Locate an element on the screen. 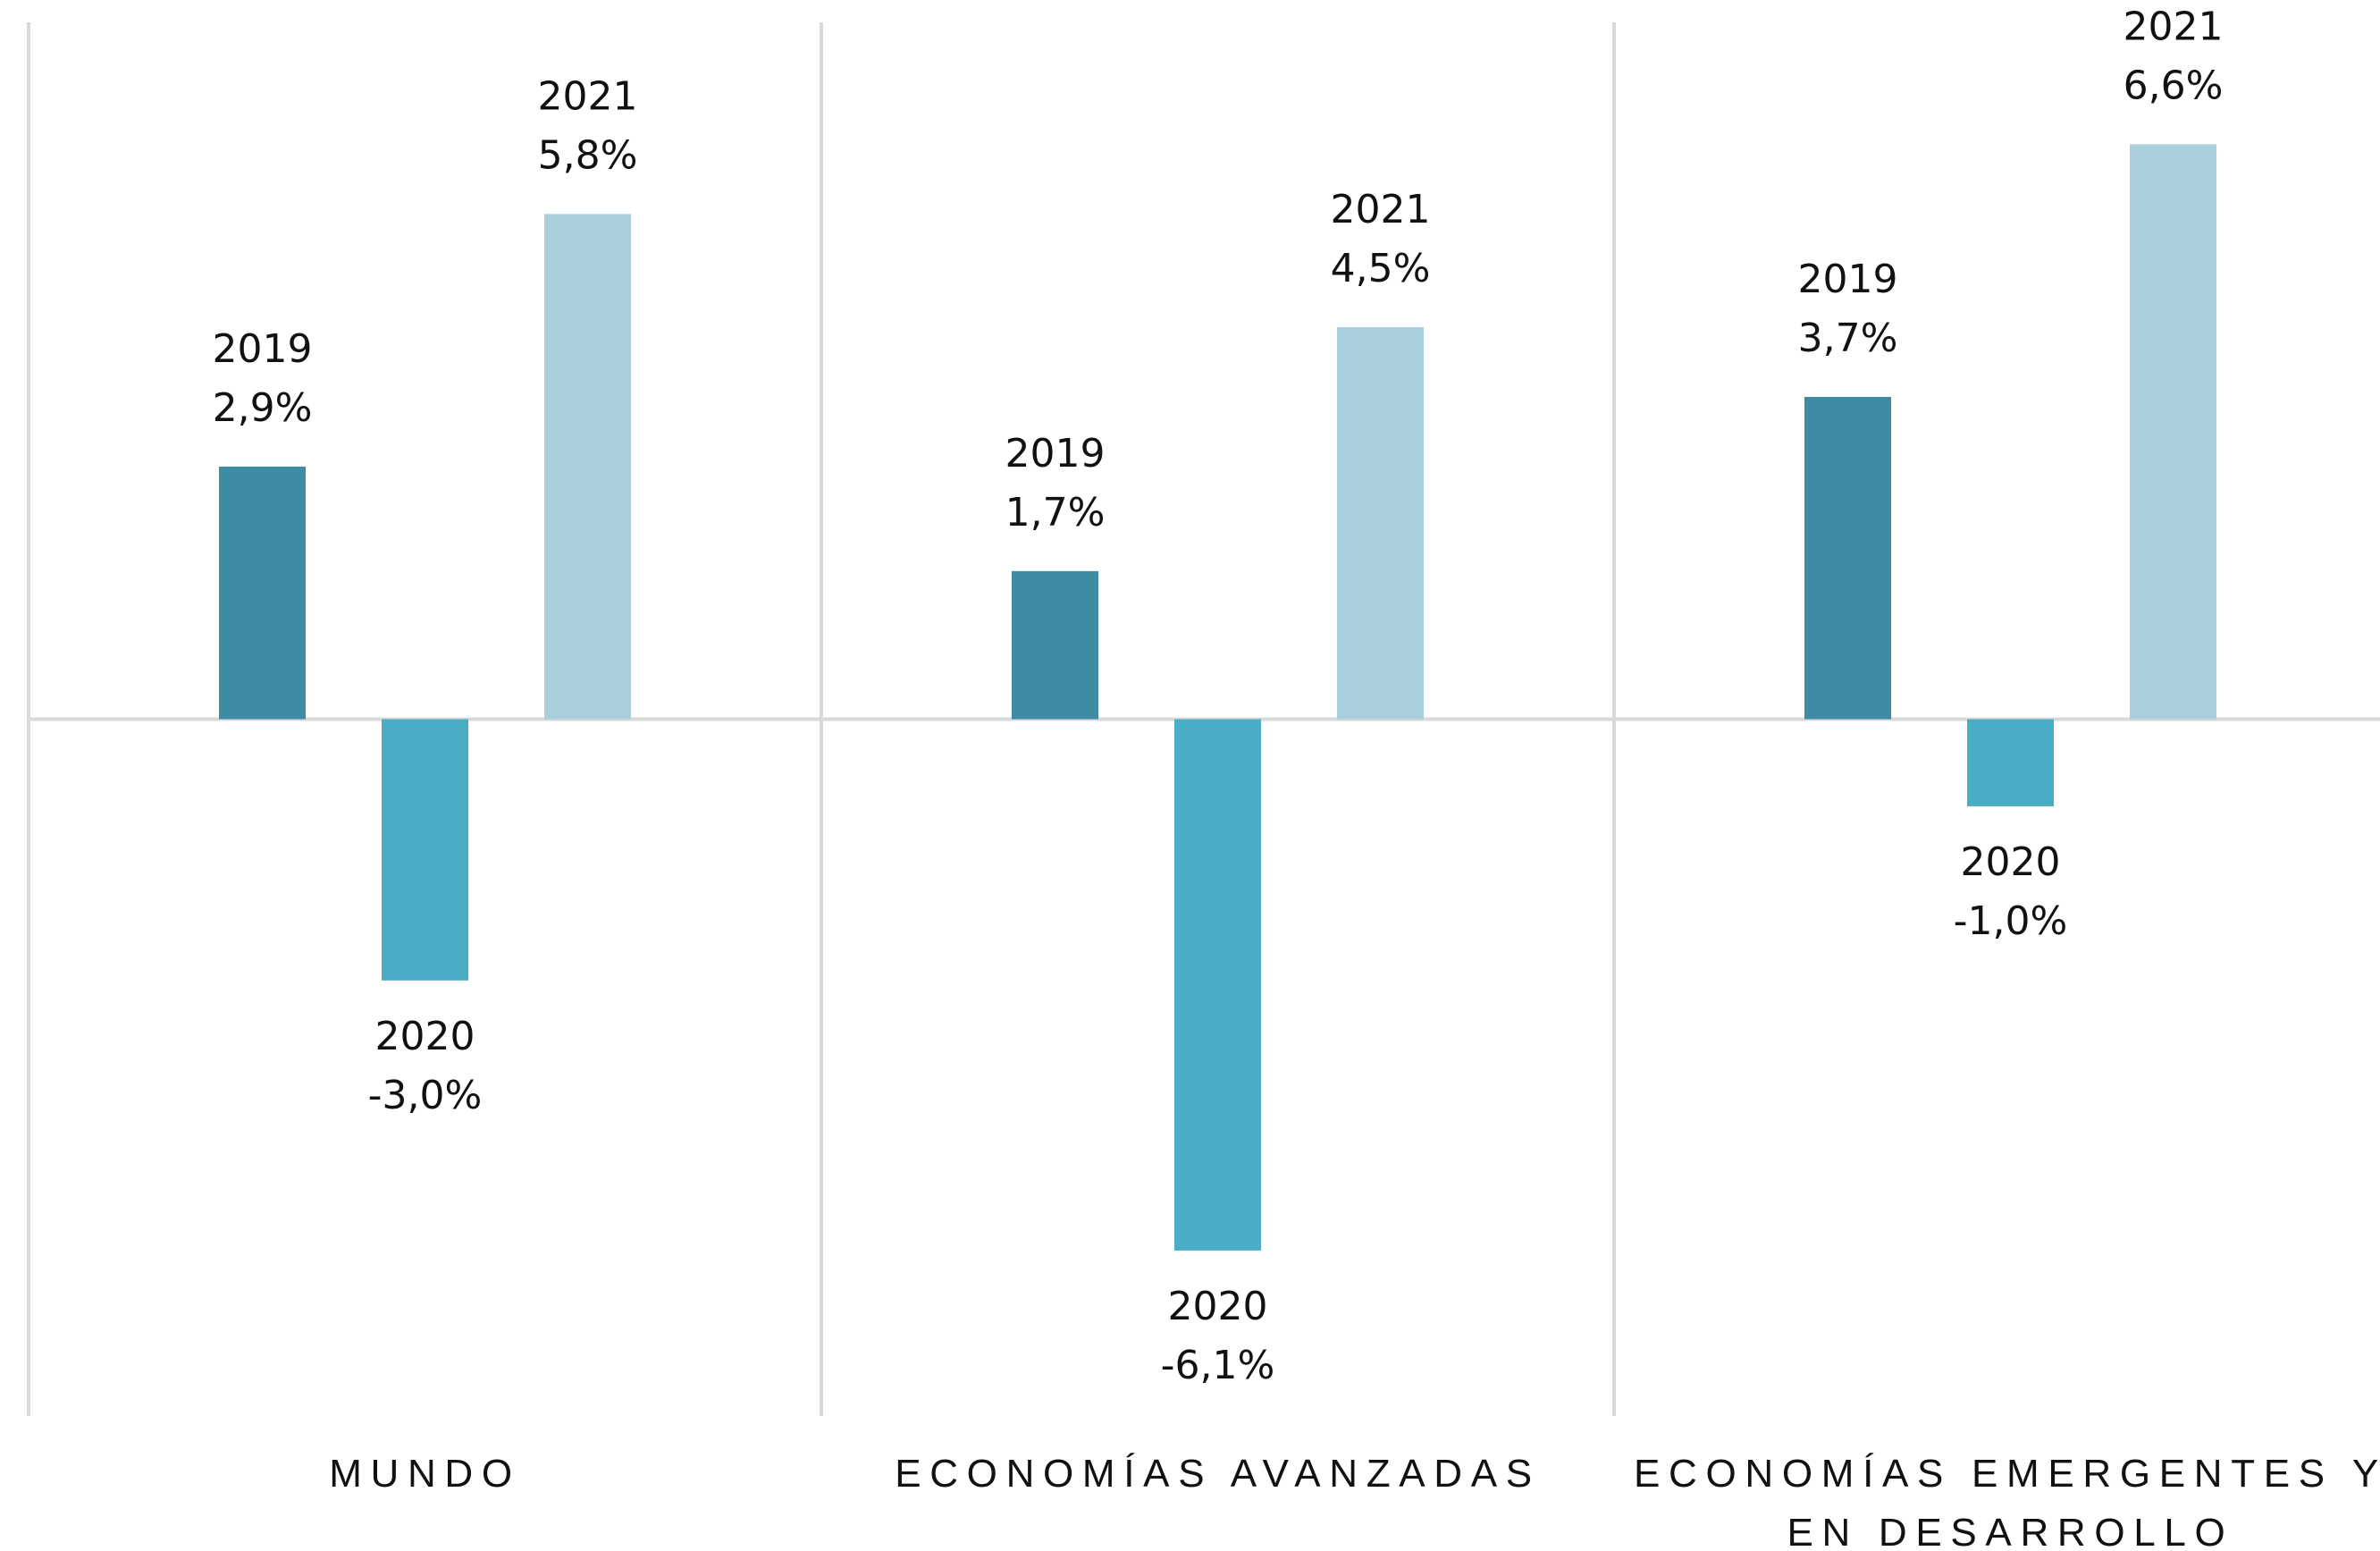  data-label-value: 3,7% is located at coordinates (1848, 338).